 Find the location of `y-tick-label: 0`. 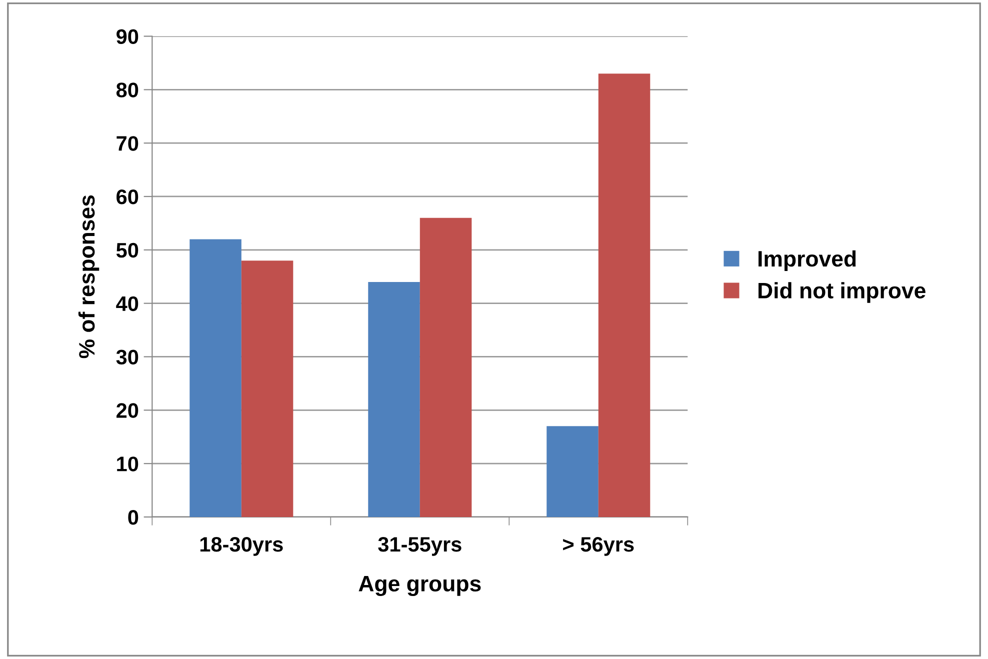

y-tick-label: 0 is located at coordinates (133, 517).